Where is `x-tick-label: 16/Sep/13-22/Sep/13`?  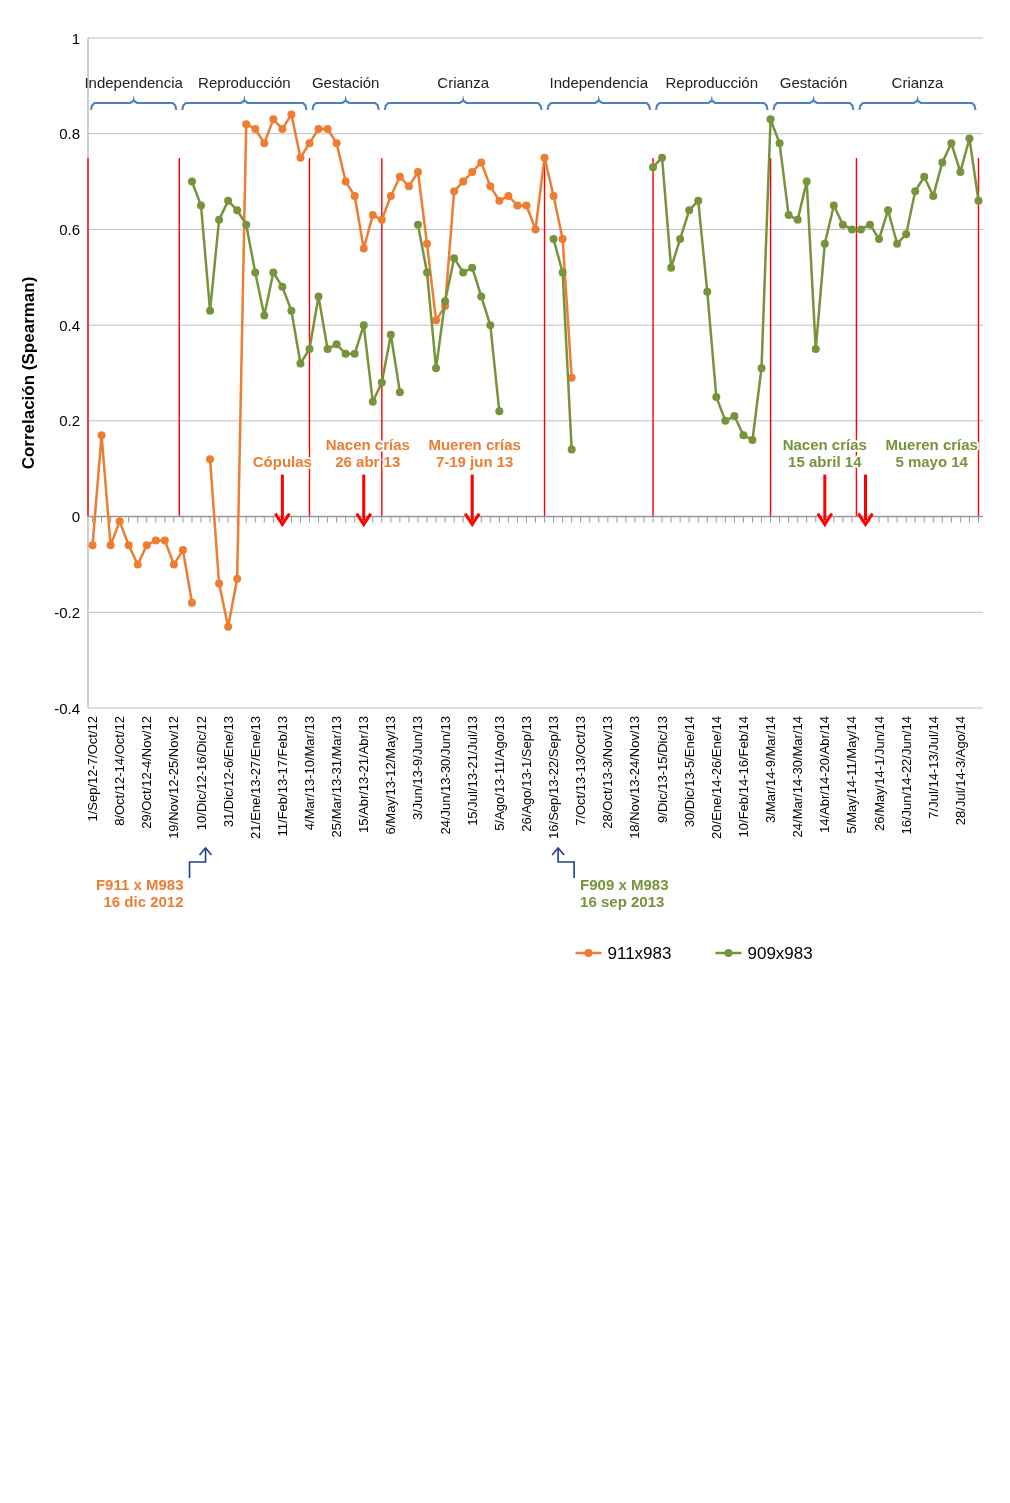 x-tick-label: 16/Sep/13-22/Sep/13 is located at coordinates (554, 777).